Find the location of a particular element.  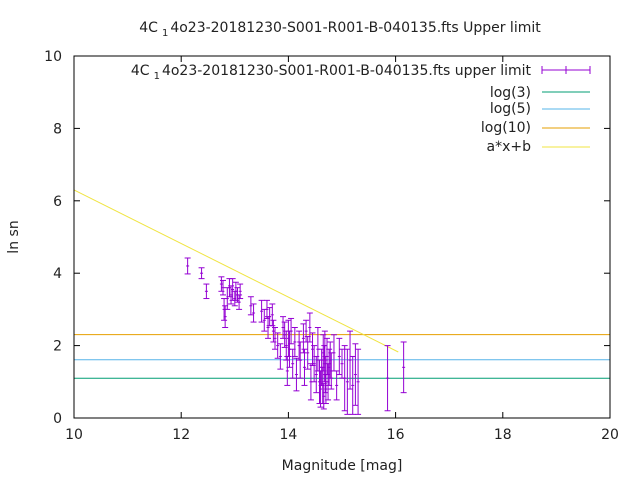

x-tick-label-18: 18 is located at coordinates (503, 435).